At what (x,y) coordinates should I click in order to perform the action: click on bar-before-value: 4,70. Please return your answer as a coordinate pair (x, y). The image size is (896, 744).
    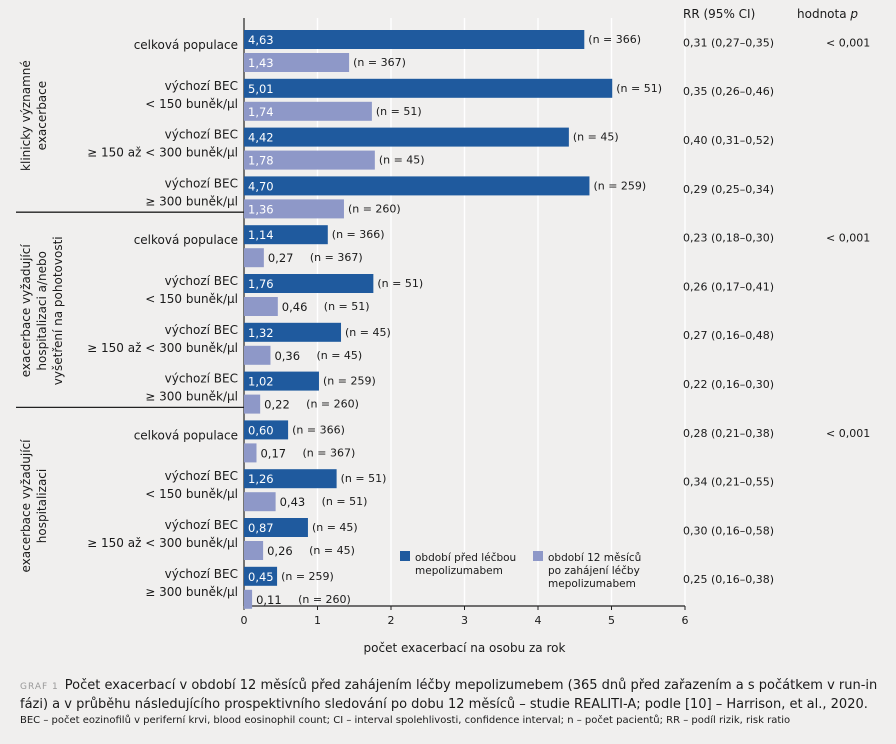
    Looking at the image, I should click on (261, 186).